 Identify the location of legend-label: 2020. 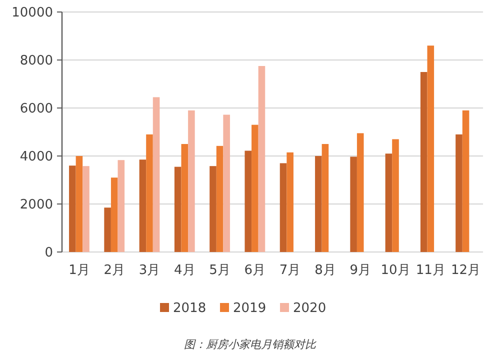
(309, 308).